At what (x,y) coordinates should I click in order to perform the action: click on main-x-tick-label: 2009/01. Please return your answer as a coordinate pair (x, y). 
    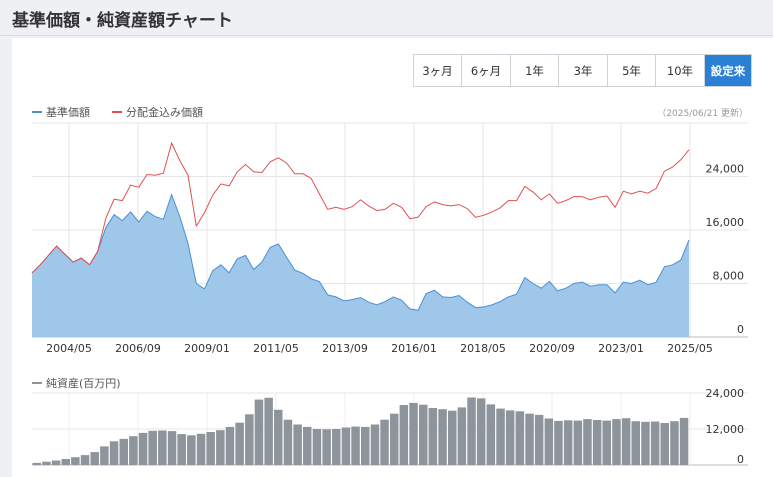
    Looking at the image, I should click on (207, 348).